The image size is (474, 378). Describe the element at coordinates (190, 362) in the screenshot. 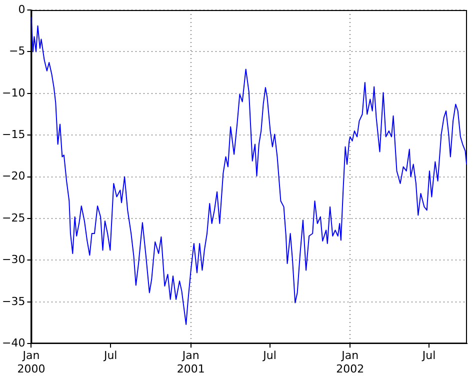

I see `x-tick-label: Jan 2001` at that location.